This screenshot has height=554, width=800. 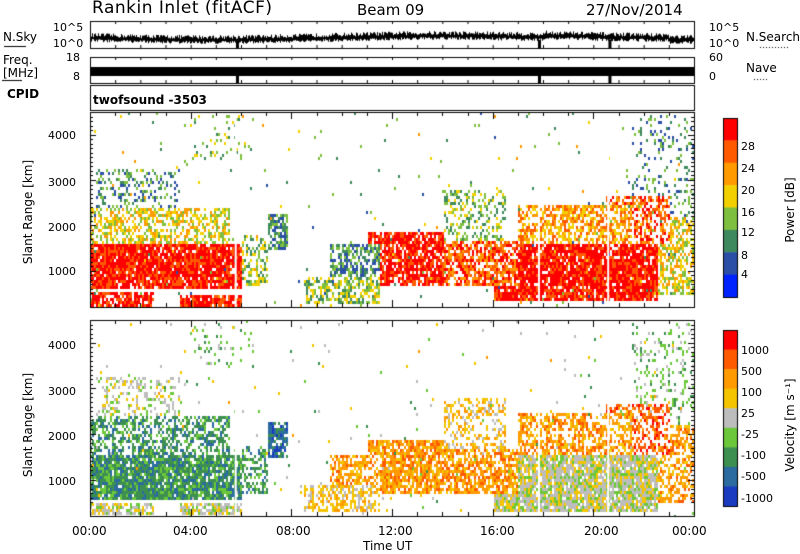 What do you see at coordinates (755, 350) in the screenshot?
I see `velocity-cbar-tick-1000: 1000` at bounding box center [755, 350].